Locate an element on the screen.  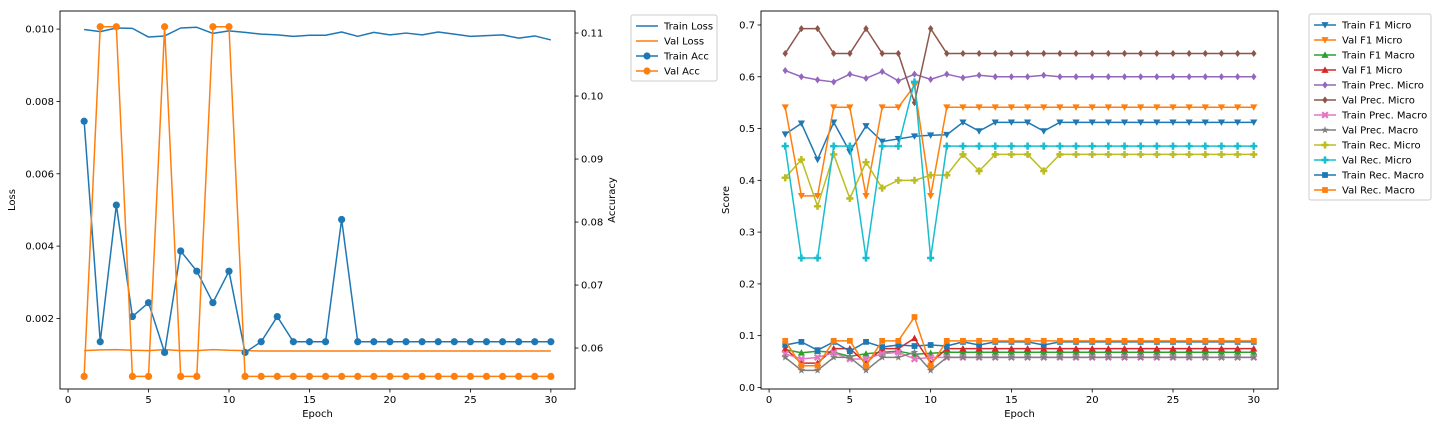
legend-item: Train Rec. Macro is located at coordinates (1369, 176).